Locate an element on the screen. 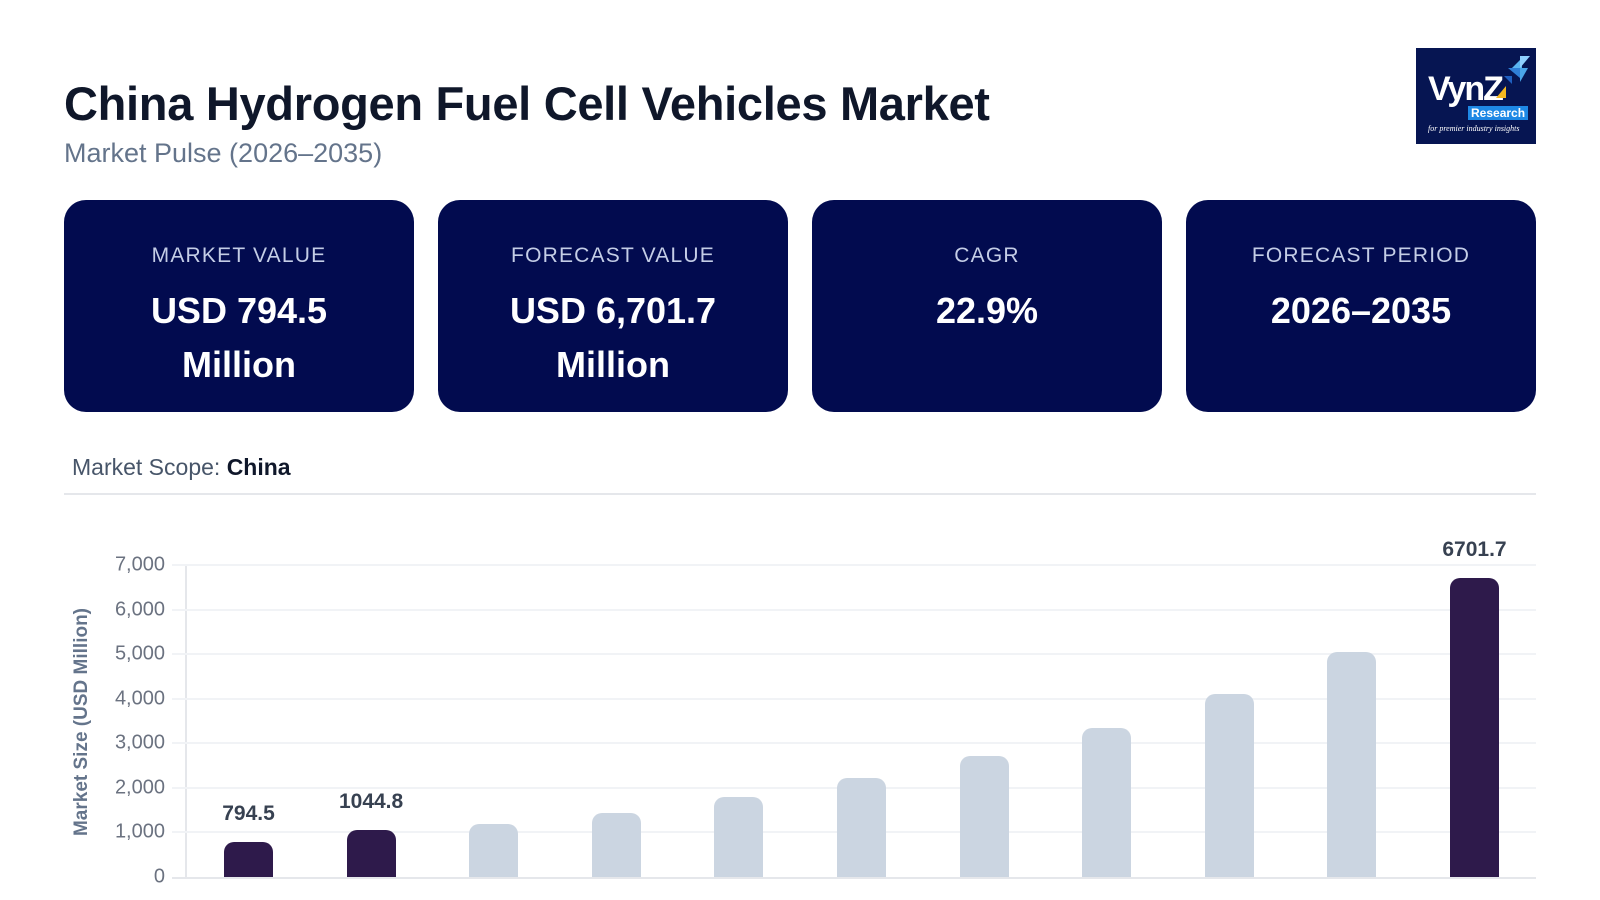 This screenshot has height=900, width=1600. logo-wordmark: VynZ is located at coordinates (1466, 89).